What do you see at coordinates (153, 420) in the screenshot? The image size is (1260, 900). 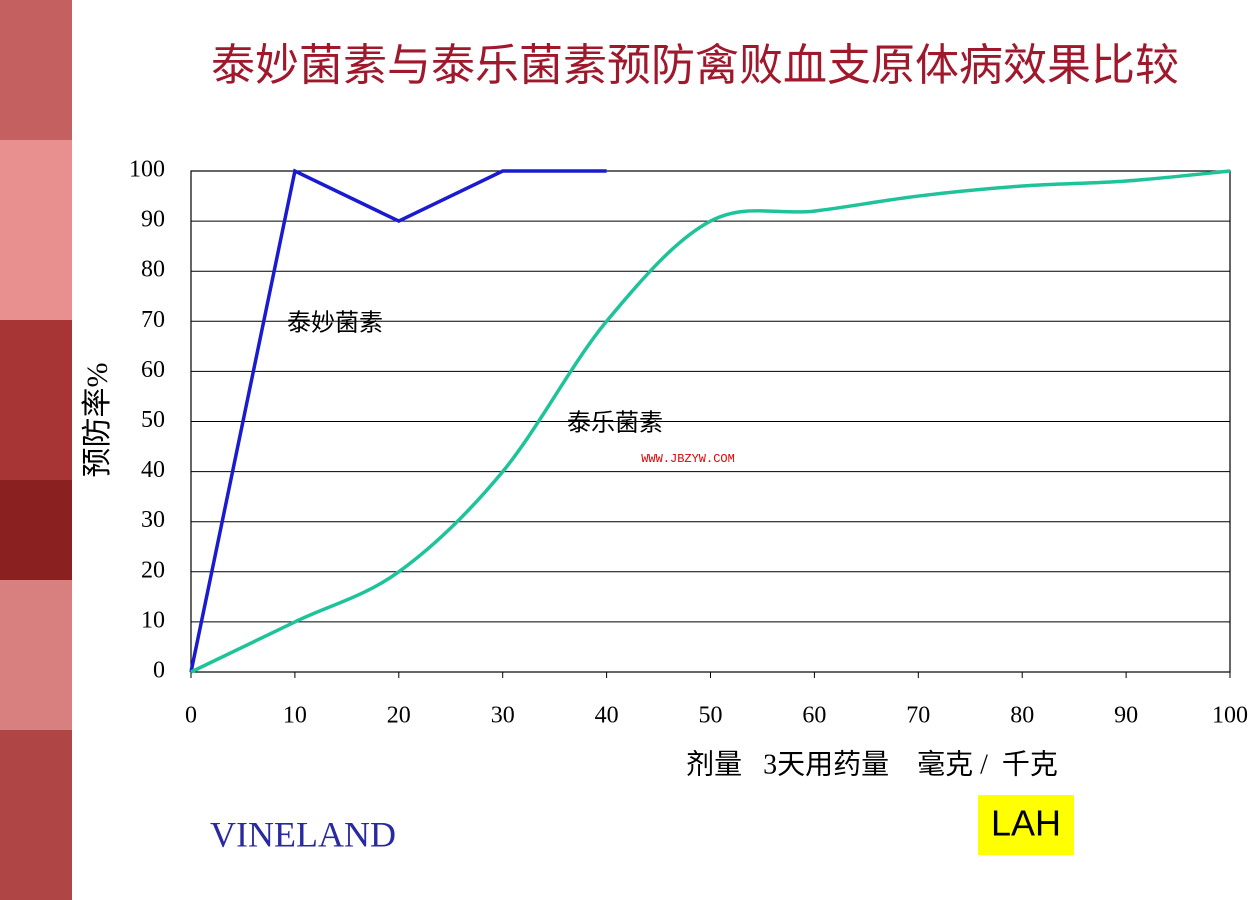 I see `y-tick-label: 50` at bounding box center [153, 420].